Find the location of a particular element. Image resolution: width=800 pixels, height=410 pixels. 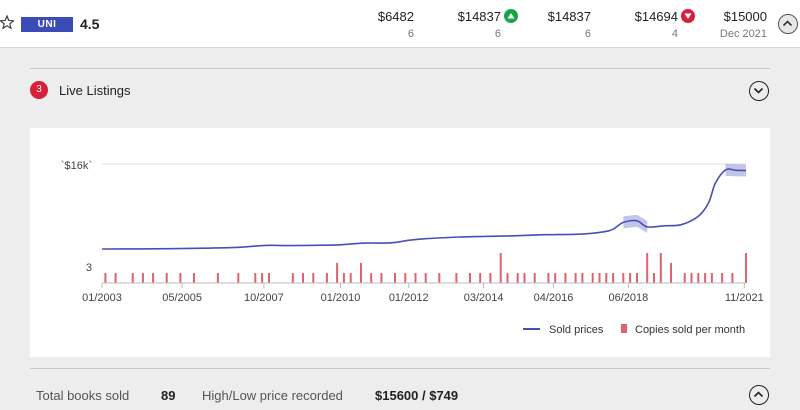

x-tick-label: 10/2007 is located at coordinates (264, 298).